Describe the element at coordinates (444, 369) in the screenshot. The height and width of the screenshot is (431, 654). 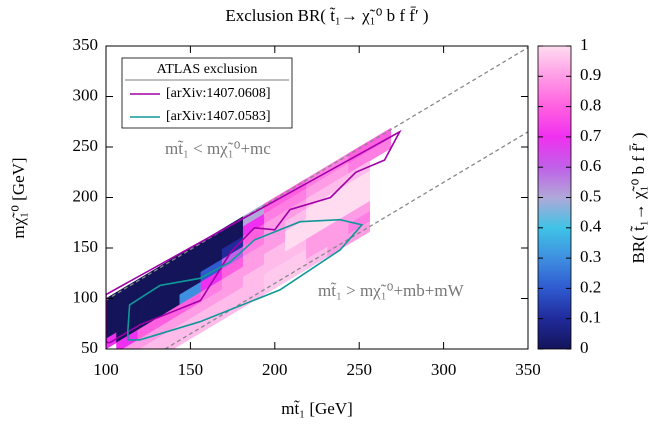
I see `x-tick-label: 300` at that location.